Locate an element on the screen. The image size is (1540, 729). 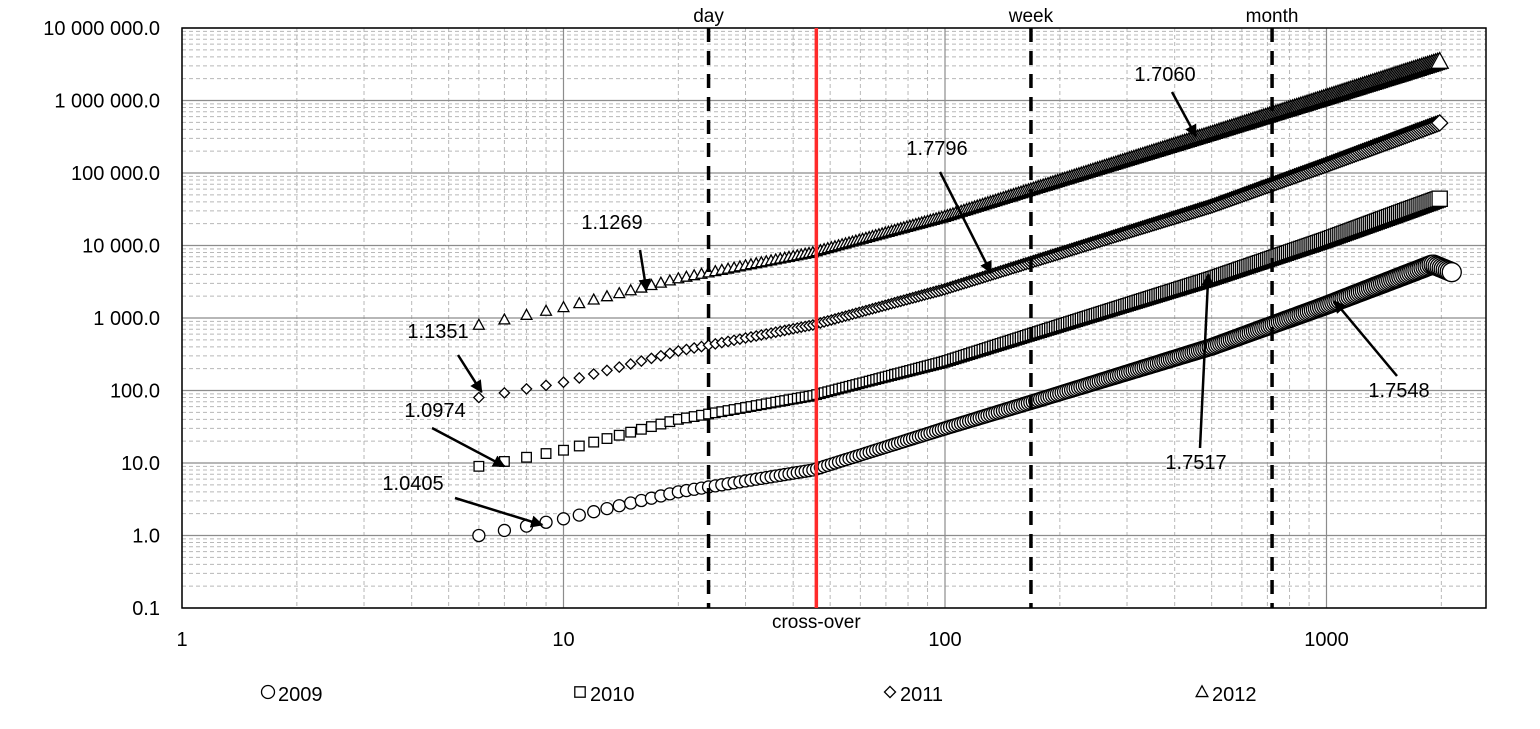
annotation-label: 1.1269 is located at coordinates (611, 223).